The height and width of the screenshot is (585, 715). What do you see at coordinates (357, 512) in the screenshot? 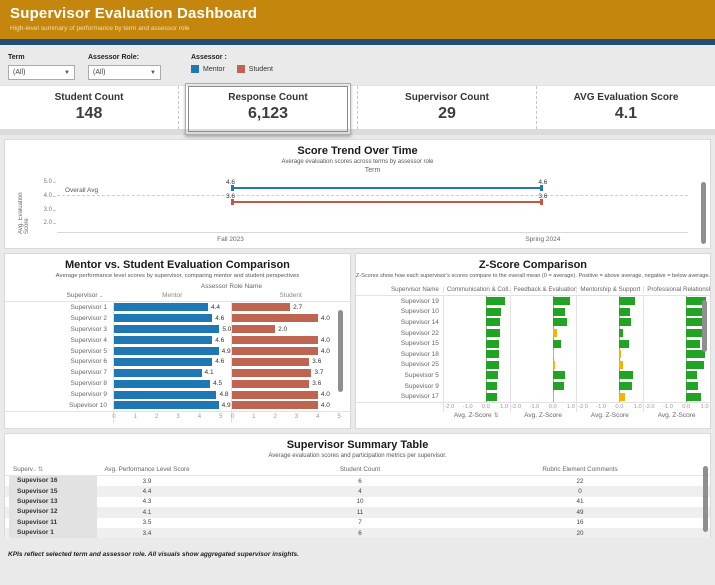
I see `table-row: Supevisor 12 4.1 11 49` at bounding box center [357, 512].